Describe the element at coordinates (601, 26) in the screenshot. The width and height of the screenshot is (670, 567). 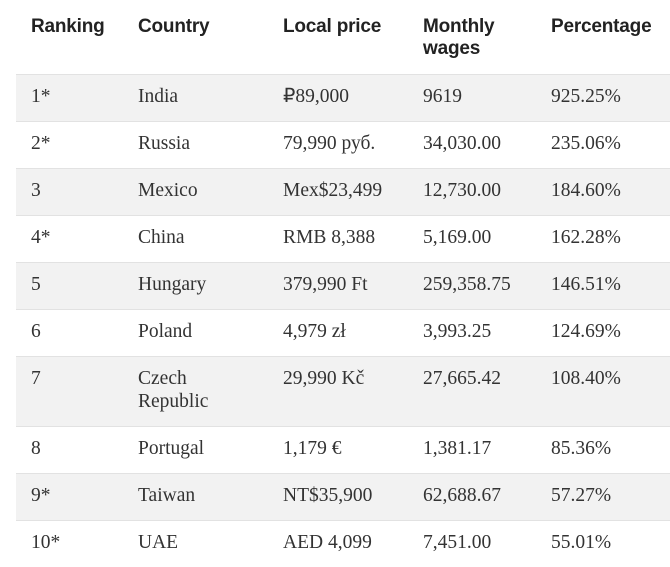
I see `header-percentage: Percentage` at that location.